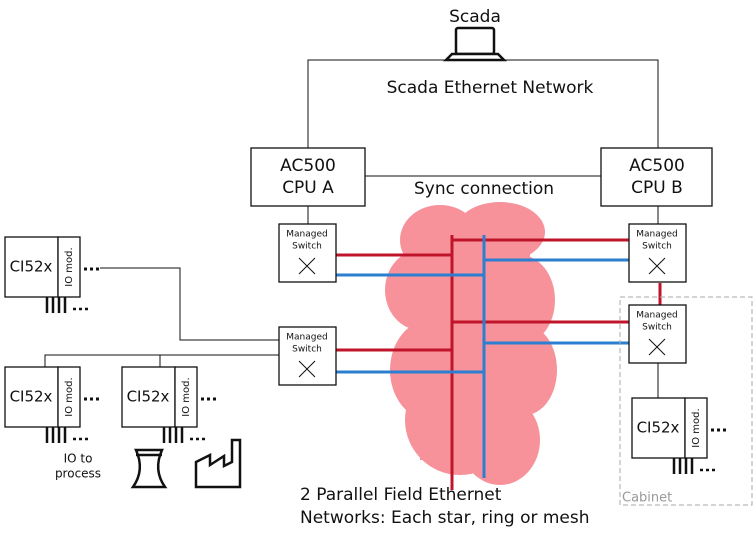 The width and height of the screenshot is (754, 539). What do you see at coordinates (483, 103) in the screenshot?
I see `scada-network-line` at bounding box center [483, 103].